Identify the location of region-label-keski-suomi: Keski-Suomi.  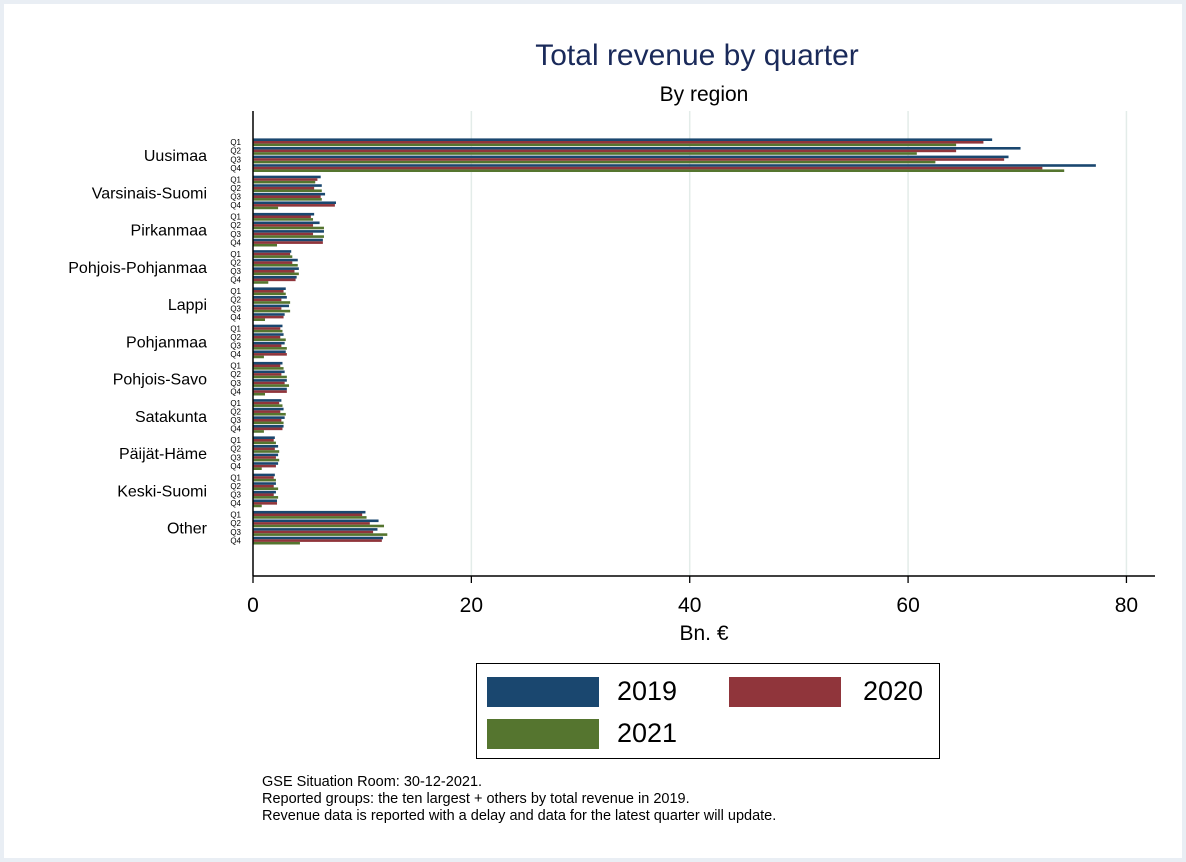
(162, 491).